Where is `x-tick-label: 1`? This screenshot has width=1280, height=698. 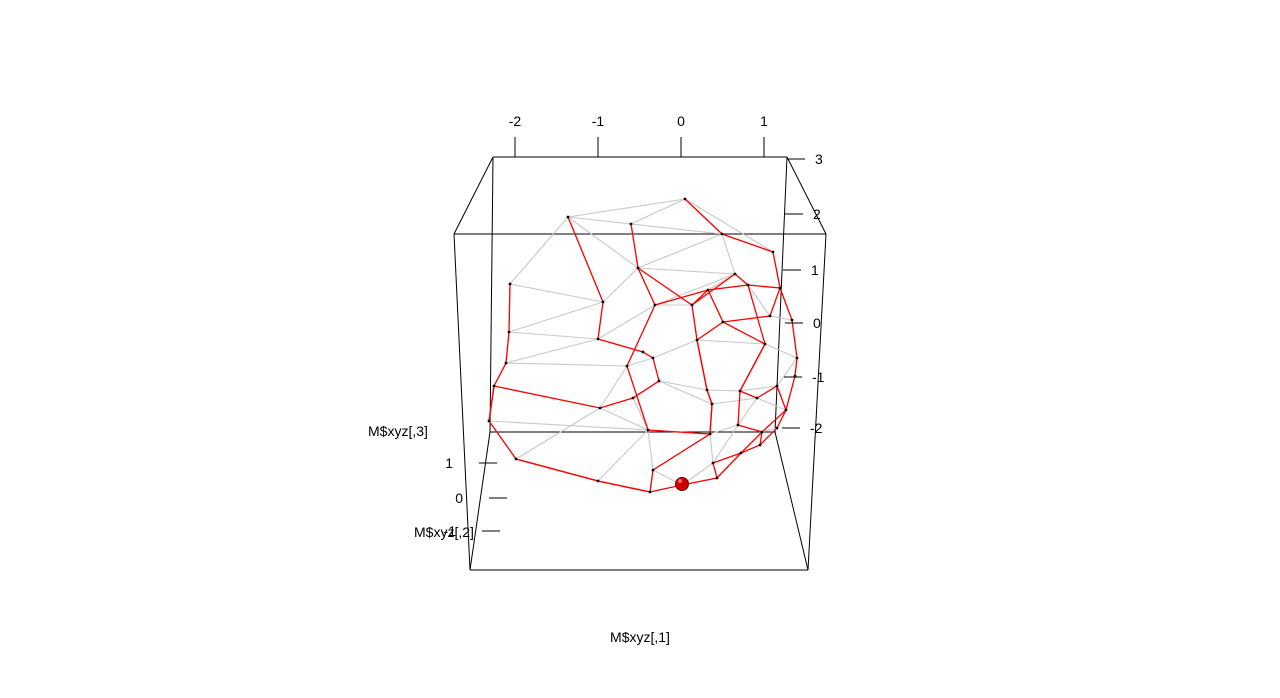
x-tick-label: 1 is located at coordinates (764, 121).